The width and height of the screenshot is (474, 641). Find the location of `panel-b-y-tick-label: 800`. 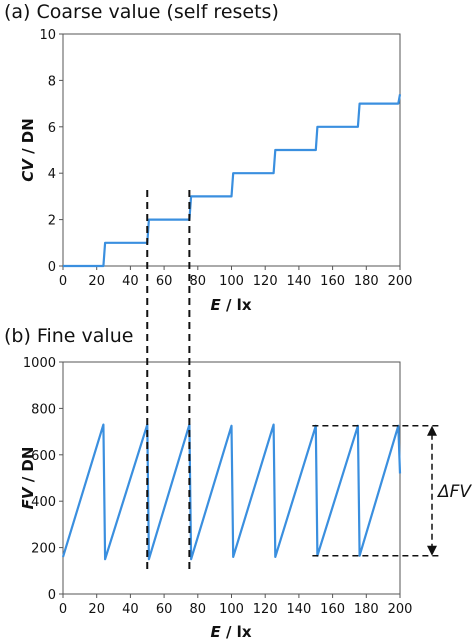

panel-b-y-tick-label: 800 is located at coordinates (43, 409).